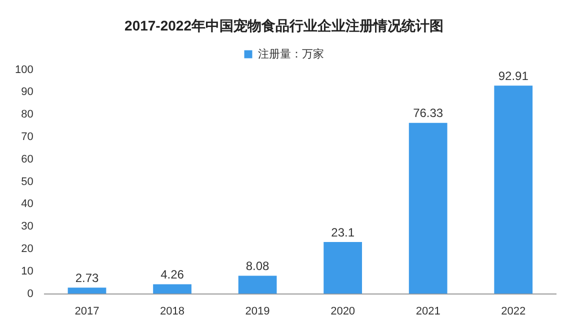  What do you see at coordinates (513, 75) in the screenshot?
I see `data-label: 92.91` at bounding box center [513, 75].